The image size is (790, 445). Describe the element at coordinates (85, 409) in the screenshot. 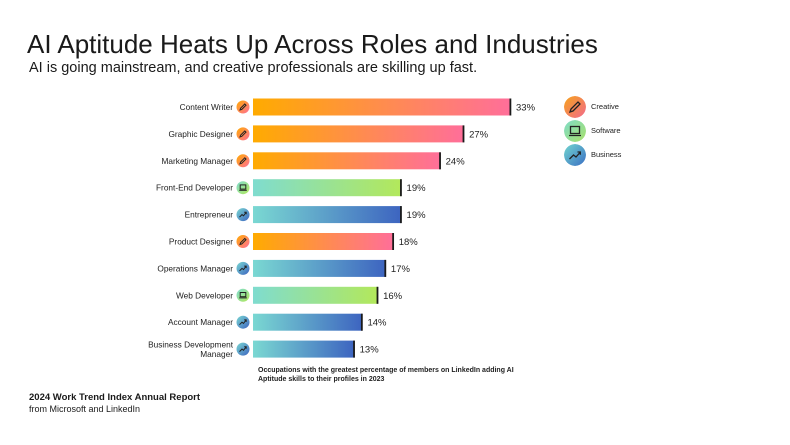

I see `report-subtitle: from Microsoft and LinkedIn` at that location.